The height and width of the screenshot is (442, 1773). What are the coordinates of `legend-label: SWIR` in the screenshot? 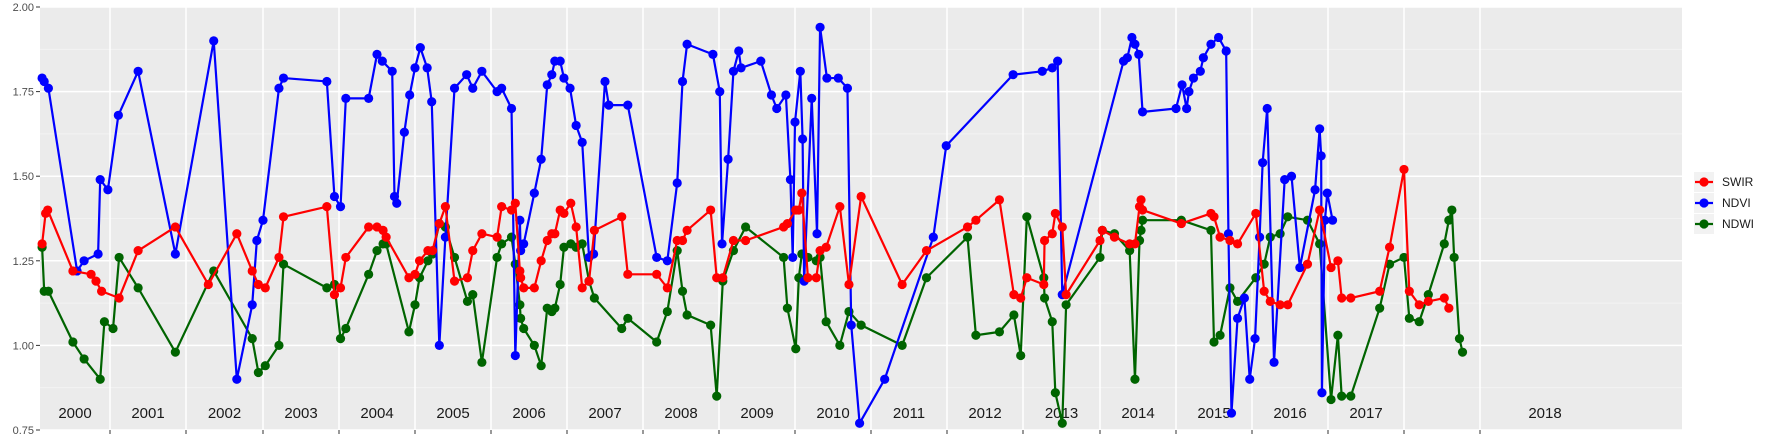 It's located at (1738, 182).